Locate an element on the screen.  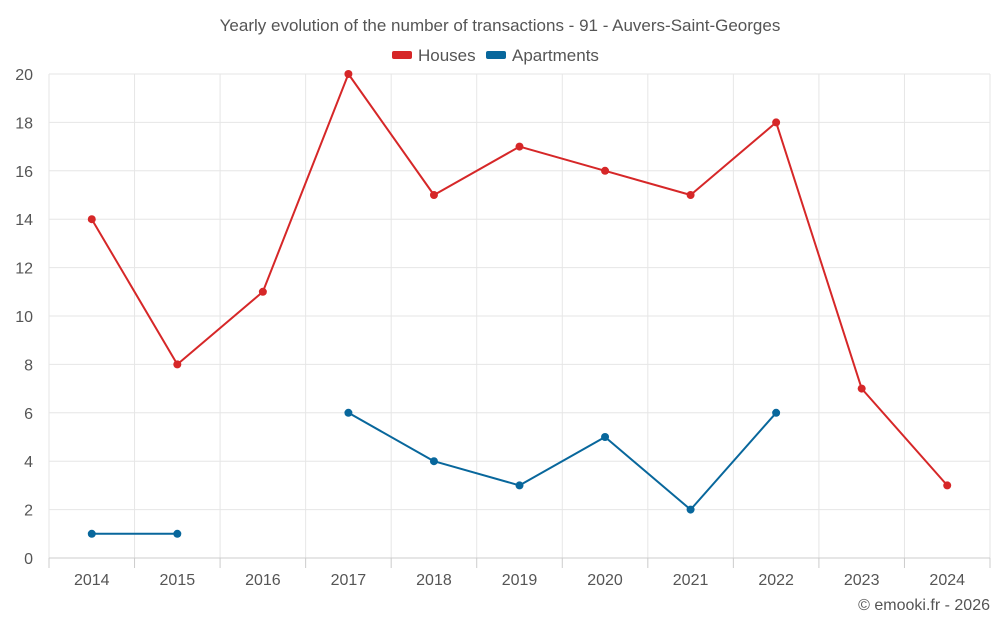
y-tick-label: 10 is located at coordinates (24, 317).